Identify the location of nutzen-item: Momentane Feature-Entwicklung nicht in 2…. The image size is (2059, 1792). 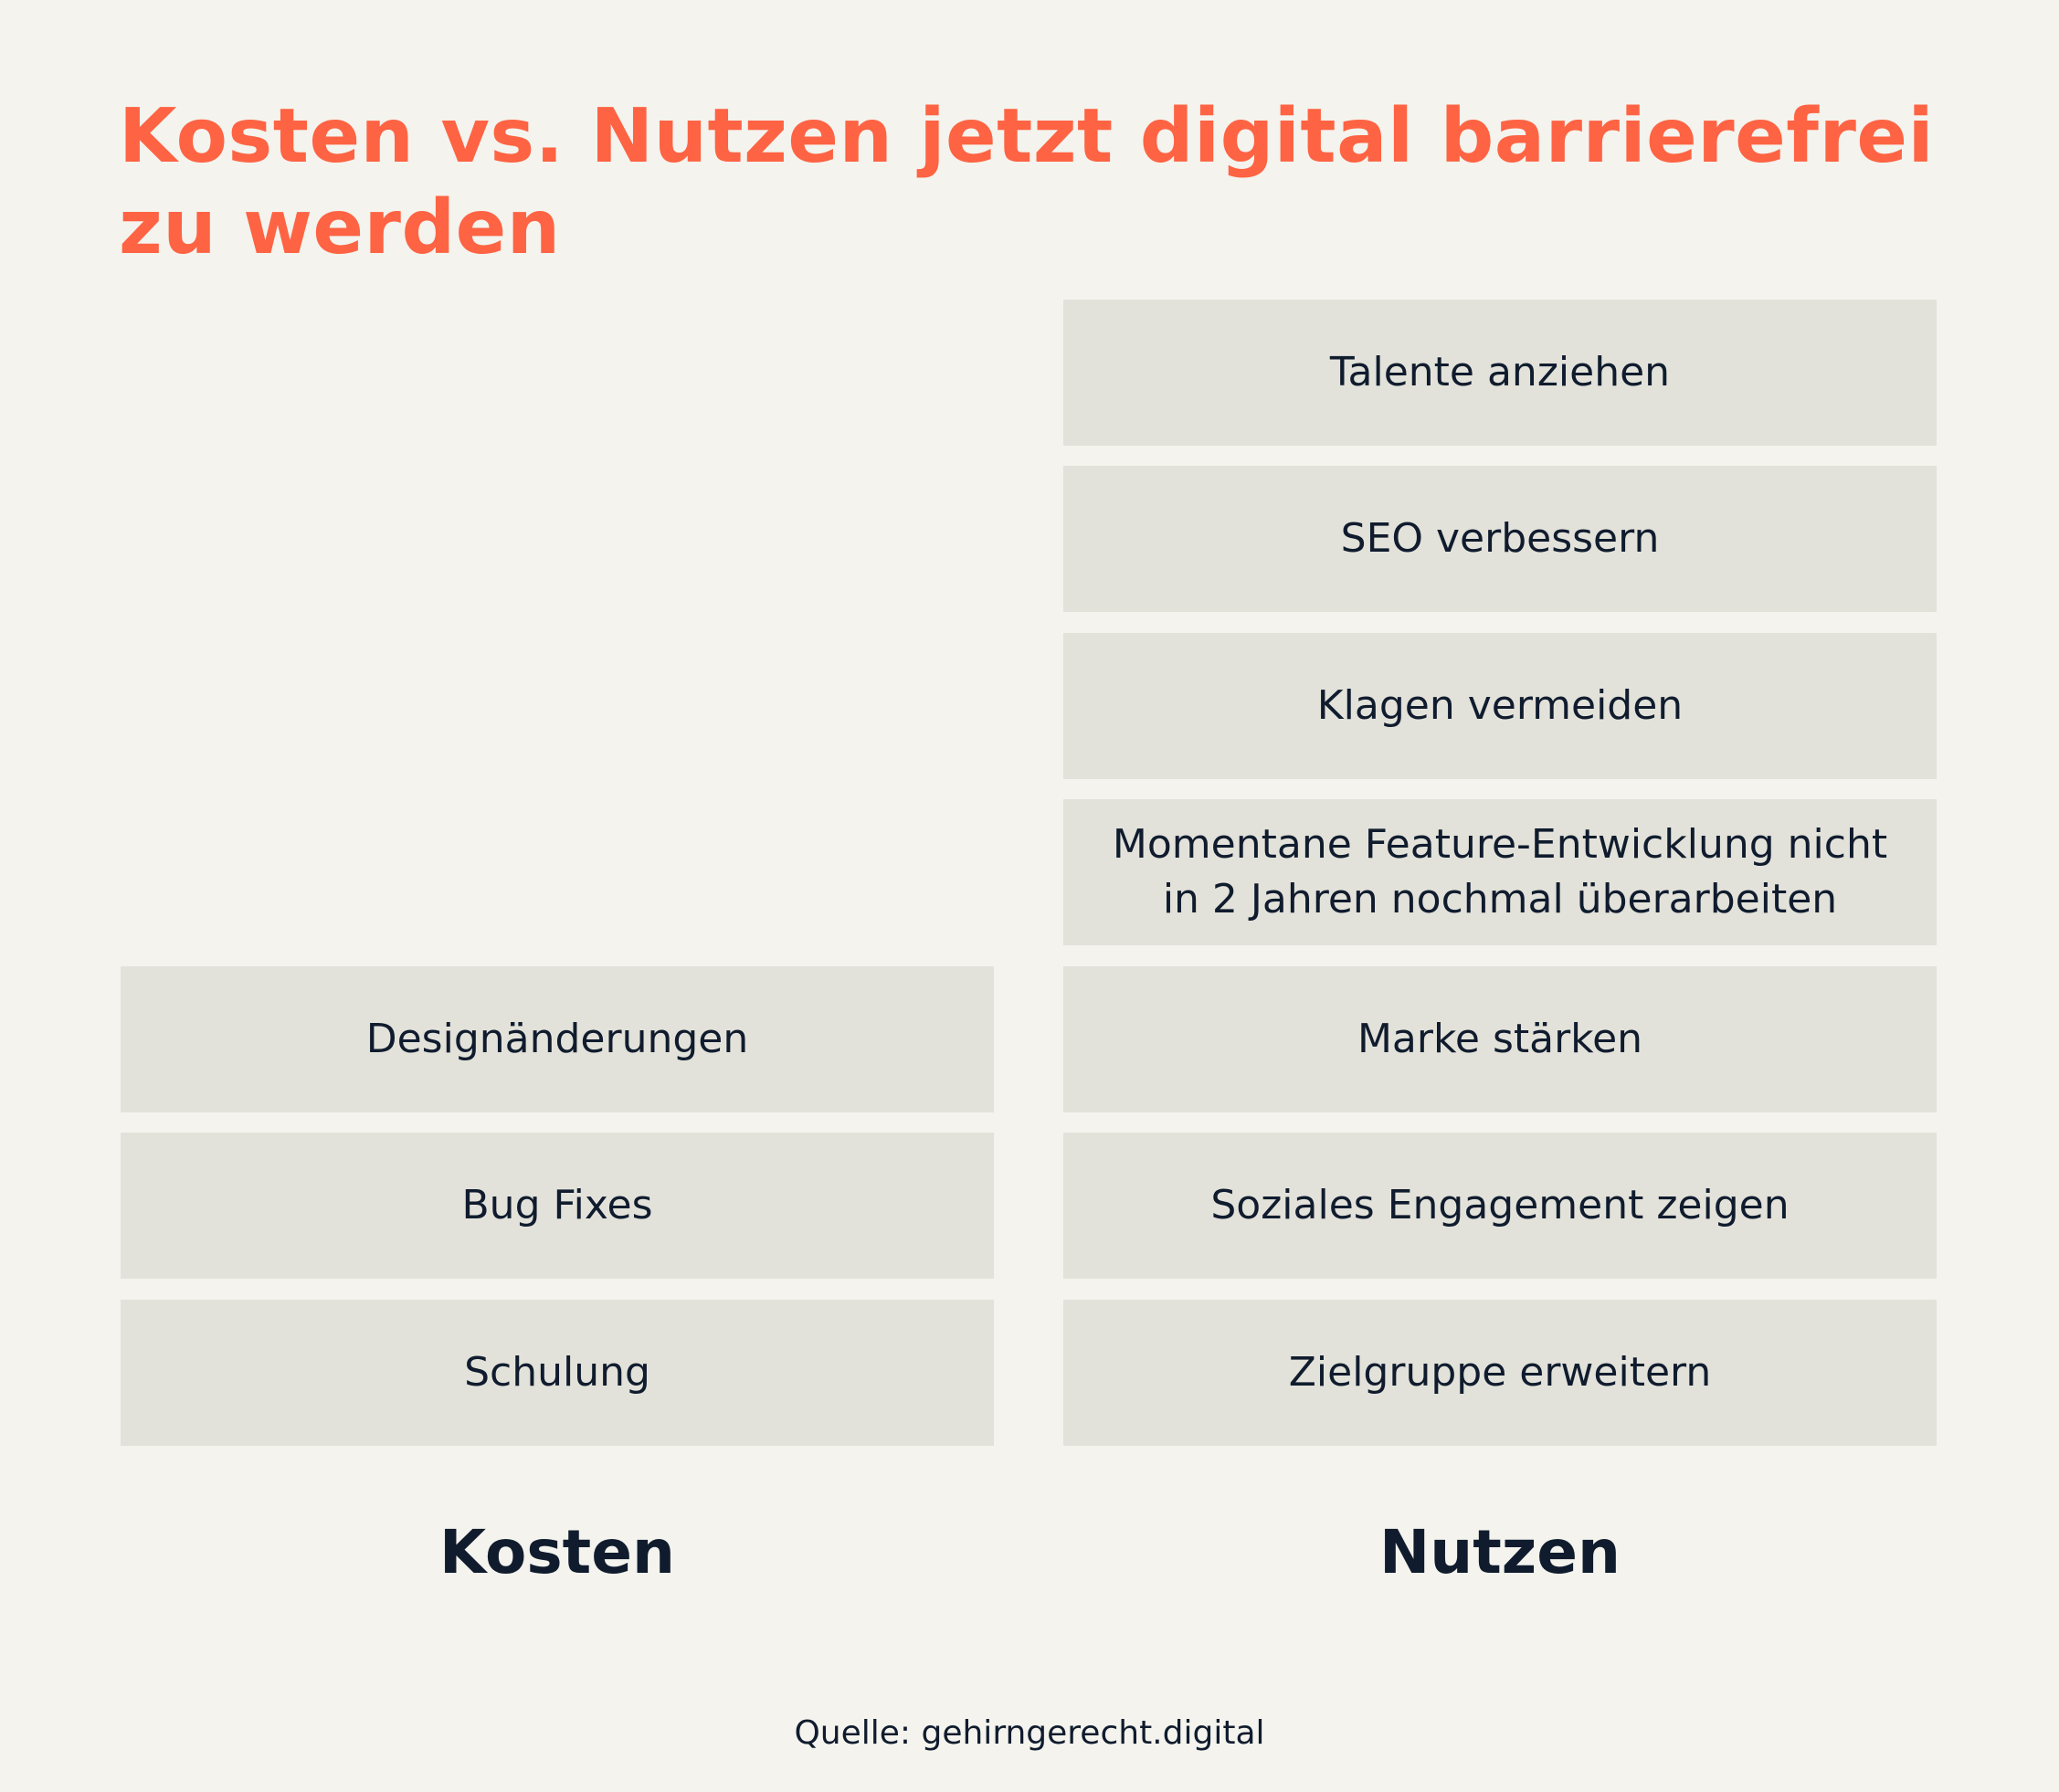
(1500, 872).